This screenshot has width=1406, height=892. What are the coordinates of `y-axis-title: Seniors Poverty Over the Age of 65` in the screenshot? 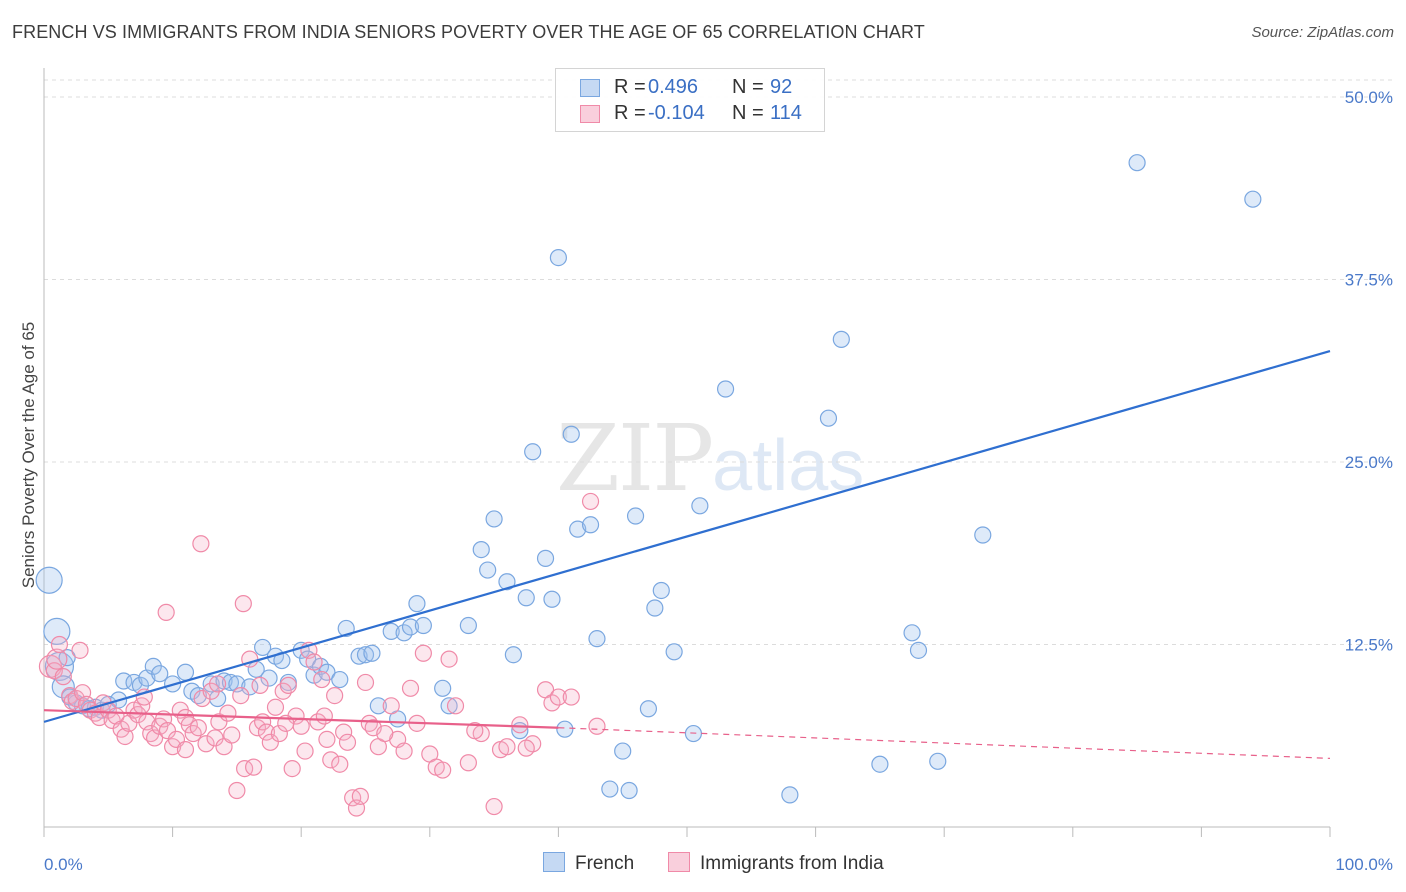 It's located at (28, 455).